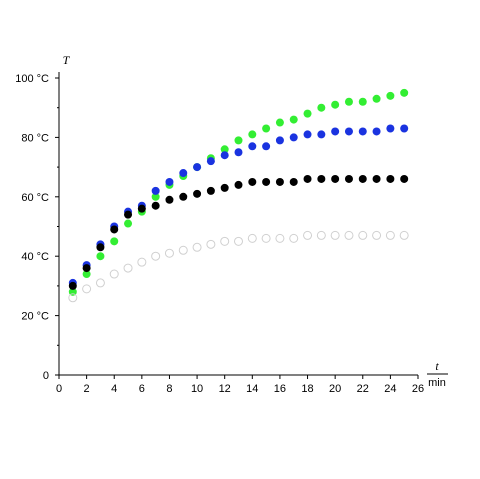  What do you see at coordinates (35, 257) in the screenshot?
I see `y-tick-label: 40 °C` at bounding box center [35, 257].